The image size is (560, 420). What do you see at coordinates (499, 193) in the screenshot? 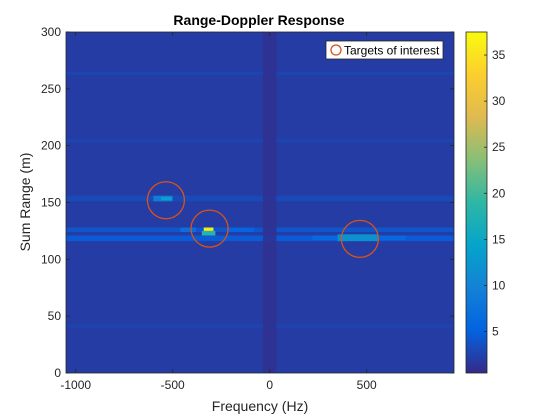
I see `colorbar-tick-label: 20` at bounding box center [499, 193].